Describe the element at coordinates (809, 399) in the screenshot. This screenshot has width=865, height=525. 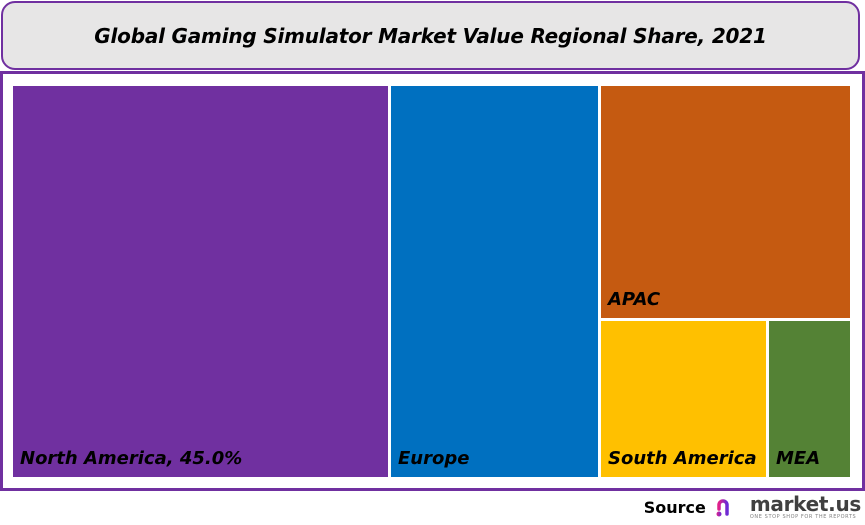
I see `tile-mea: MEA` at that location.